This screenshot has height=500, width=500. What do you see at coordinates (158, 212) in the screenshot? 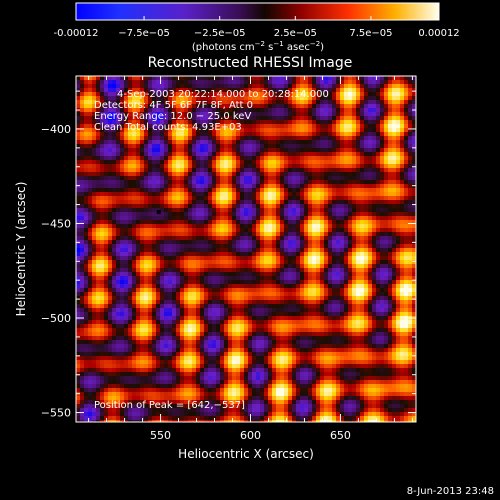
I see `position-marker` at bounding box center [158, 212].